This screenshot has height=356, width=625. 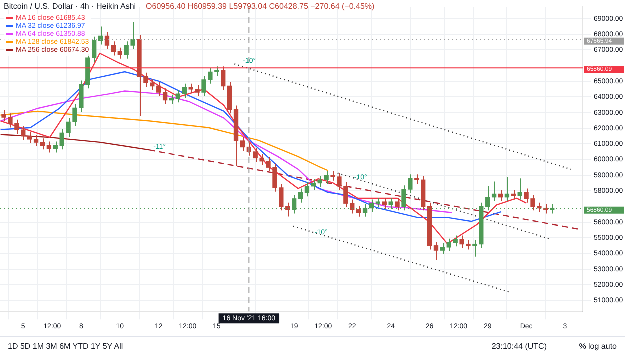 What do you see at coordinates (260, 6) in the screenshot?
I see `chart-subtitle: O60956.40 H60959.39 L59793.04 C60428.75 −270.64 (−0.45%)` at bounding box center [260, 6].